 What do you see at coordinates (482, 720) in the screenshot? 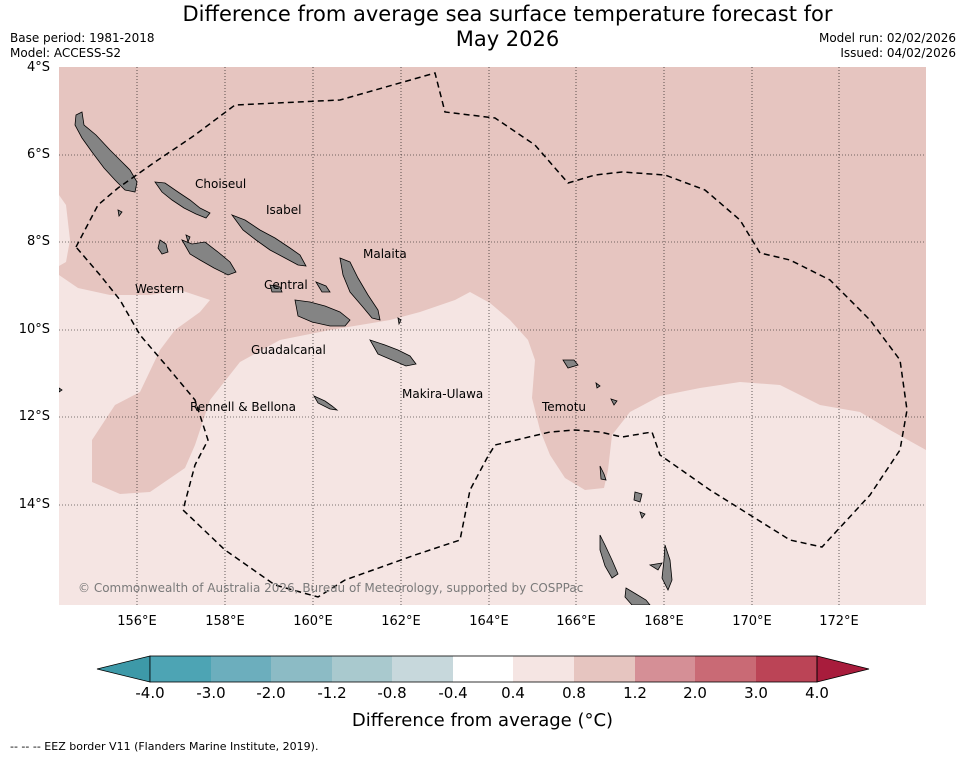
I see `colorbar-title: Difference from average (°C)` at bounding box center [482, 720].